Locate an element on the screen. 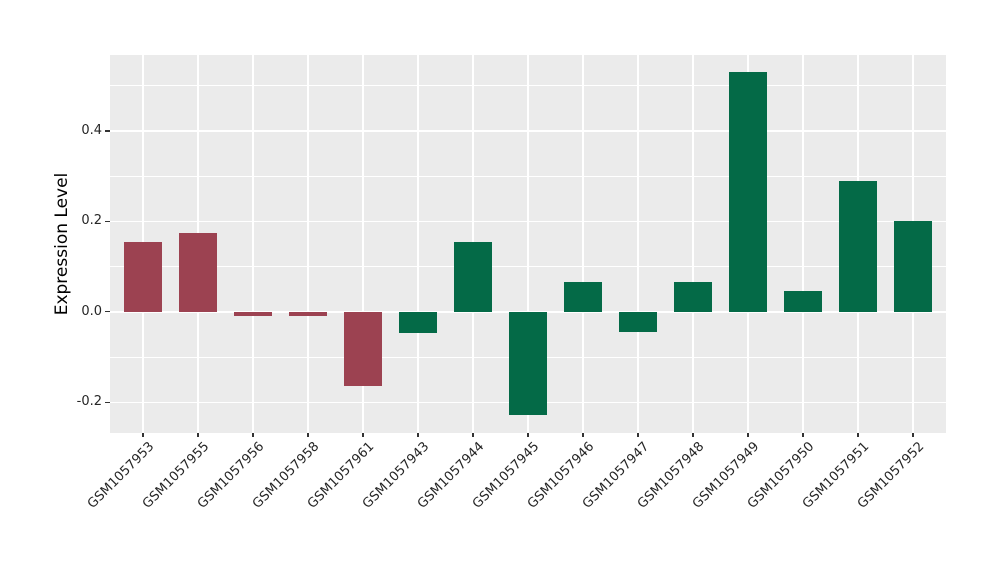 The width and height of the screenshot is (1000, 580). bar-GSM1057950 is located at coordinates (803, 301).